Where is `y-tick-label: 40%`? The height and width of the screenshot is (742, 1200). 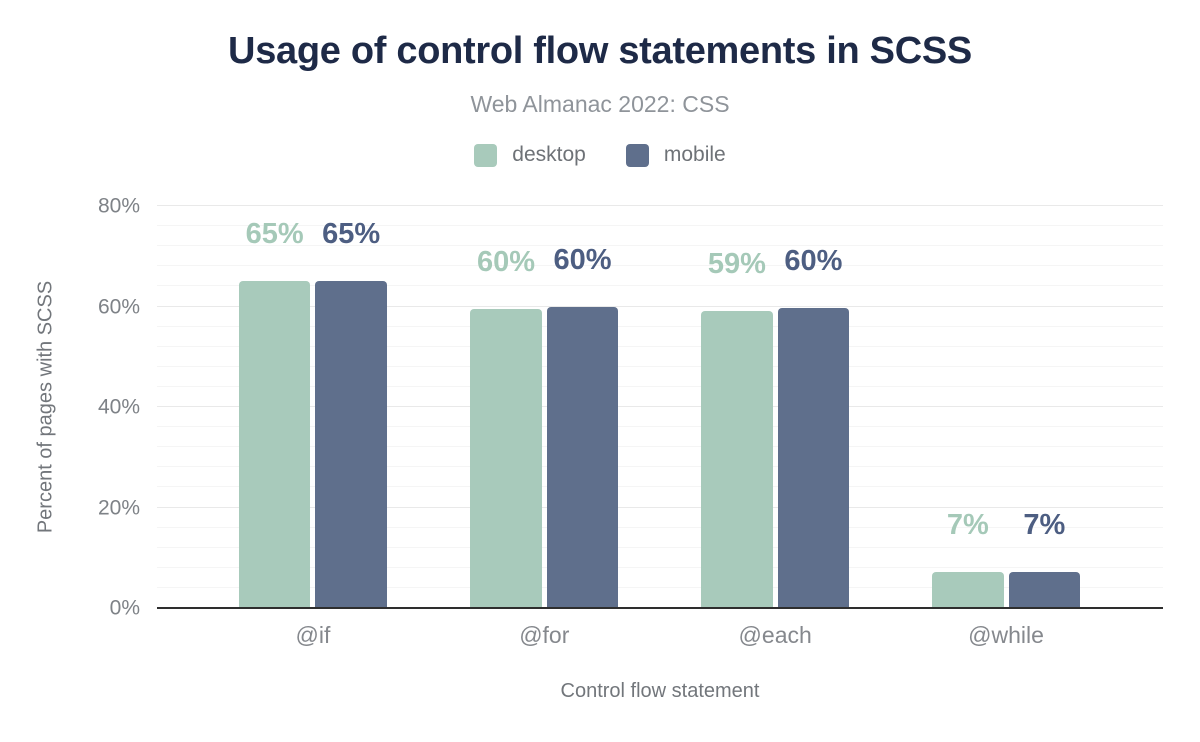
y-tick-label: 40% is located at coordinates (118, 407).